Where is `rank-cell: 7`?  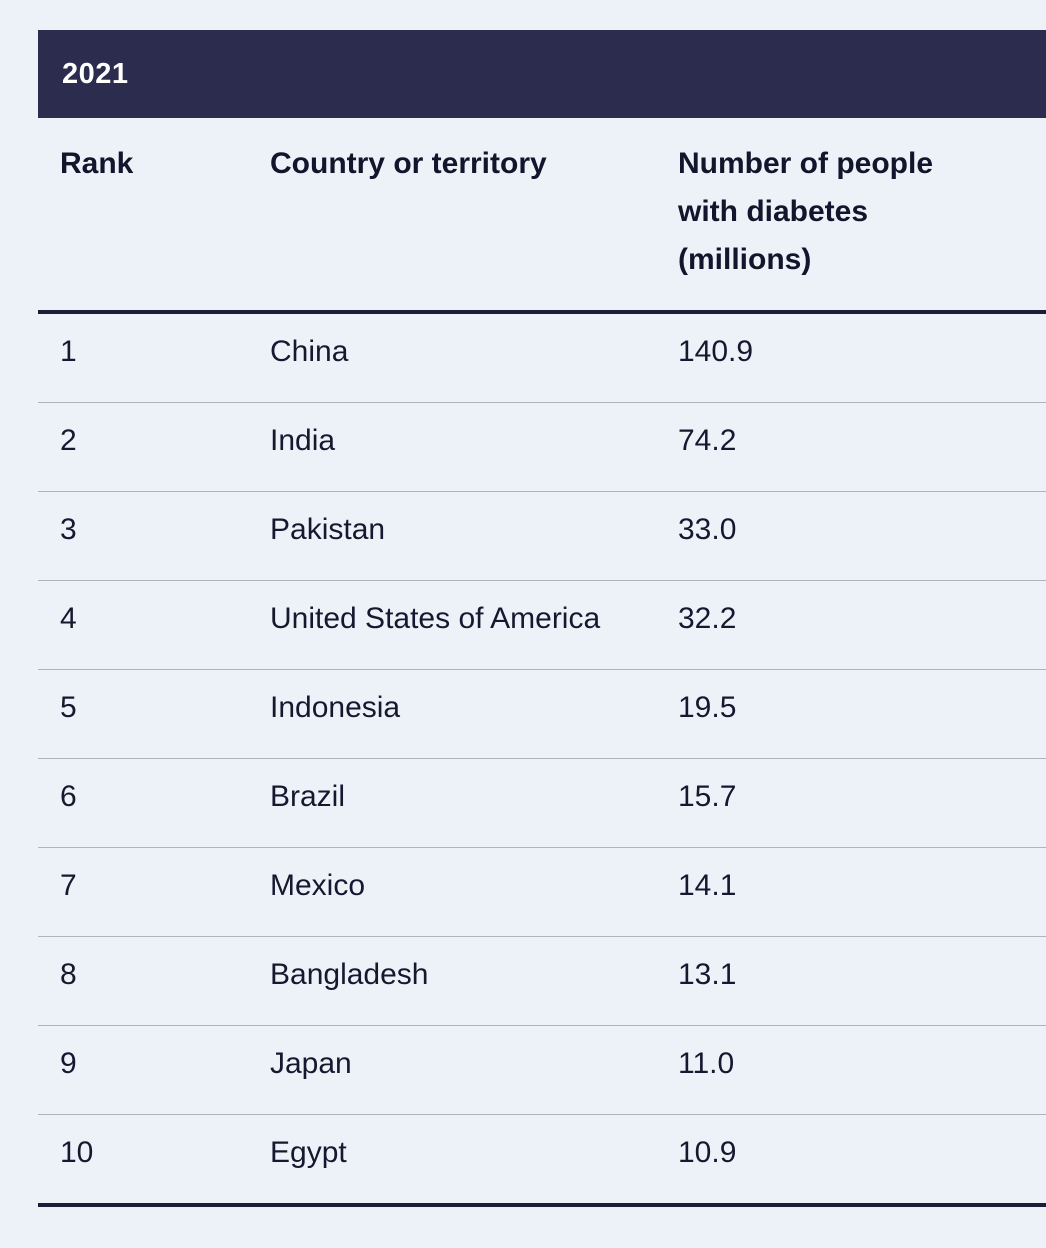 rank-cell: 7 is located at coordinates (68, 885).